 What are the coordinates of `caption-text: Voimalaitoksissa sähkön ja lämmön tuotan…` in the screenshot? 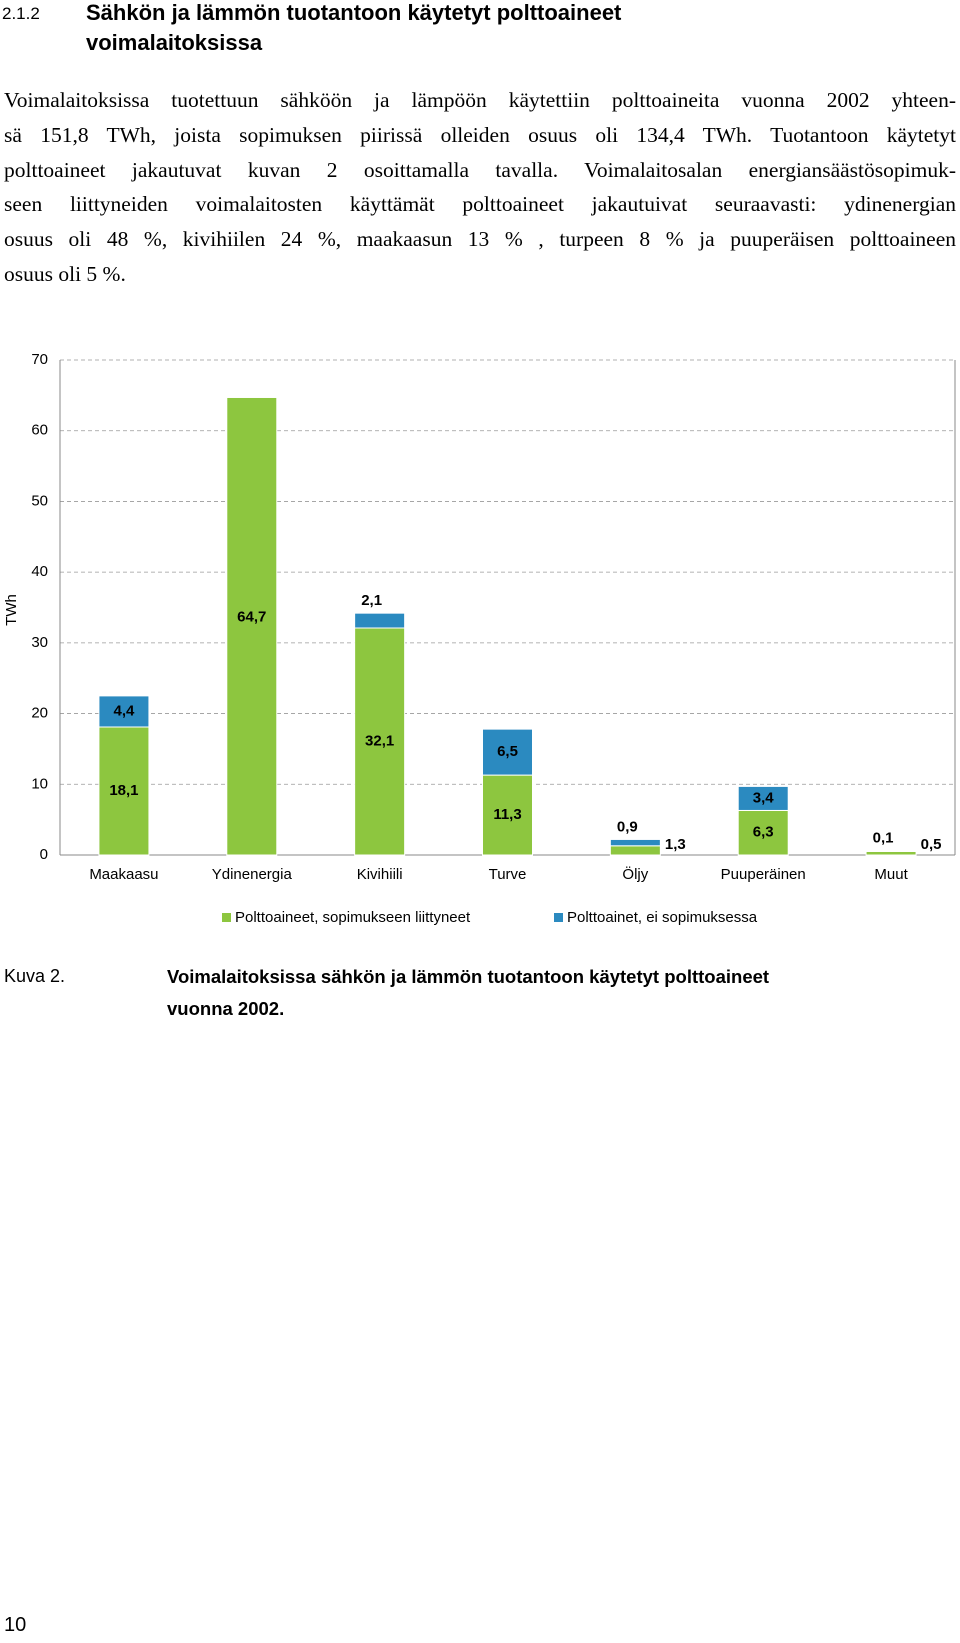 It's located at (468, 976).